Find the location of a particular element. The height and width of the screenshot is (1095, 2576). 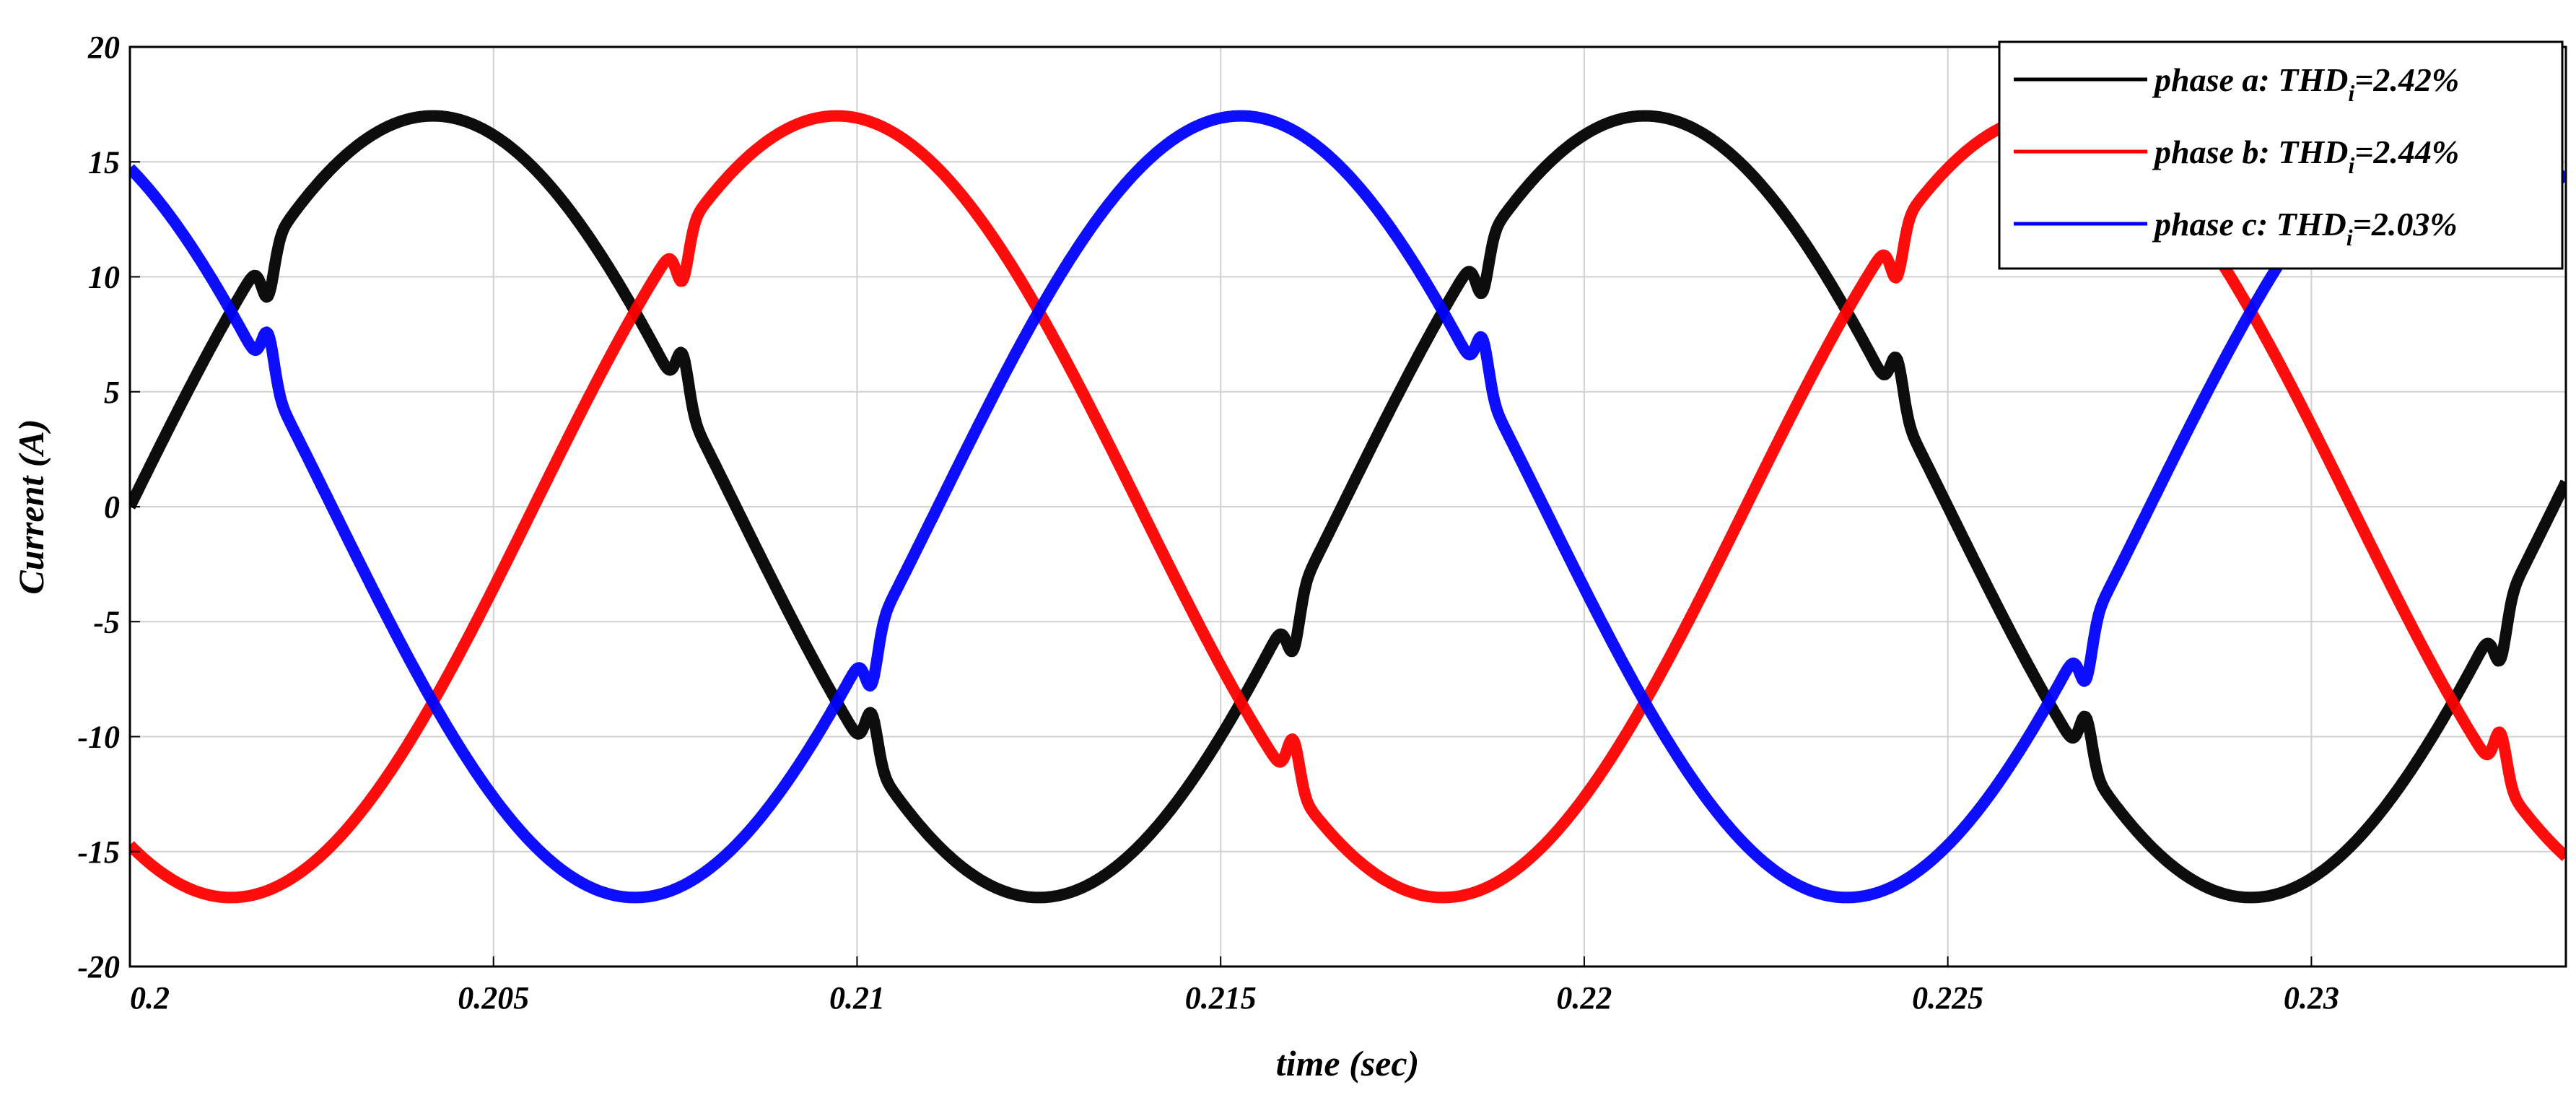

y-tick-labels: -20 -15 -10 -5 0 5 10 15 20 is located at coordinates (108, 507).